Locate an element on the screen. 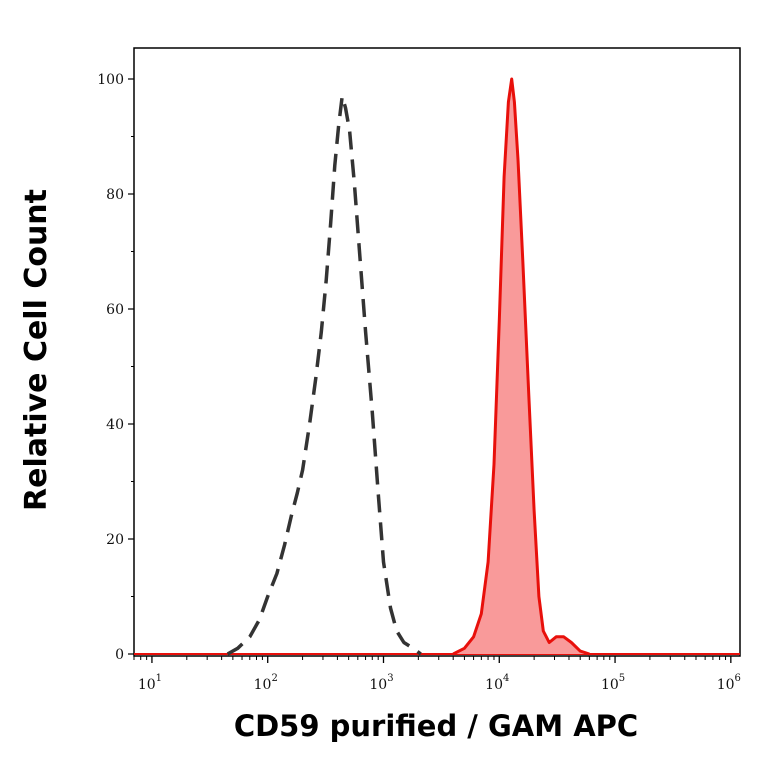  x-tick-label: 10² is located at coordinates (266, 683).